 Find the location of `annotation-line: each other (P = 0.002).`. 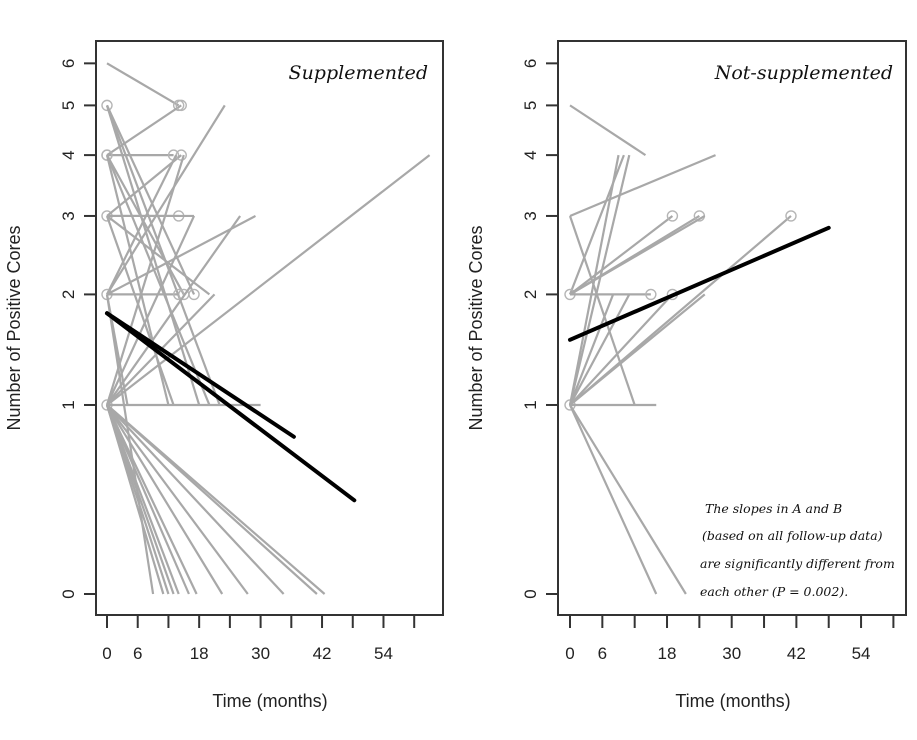

annotation-line: each other (P = 0.002). is located at coordinates (774, 591).